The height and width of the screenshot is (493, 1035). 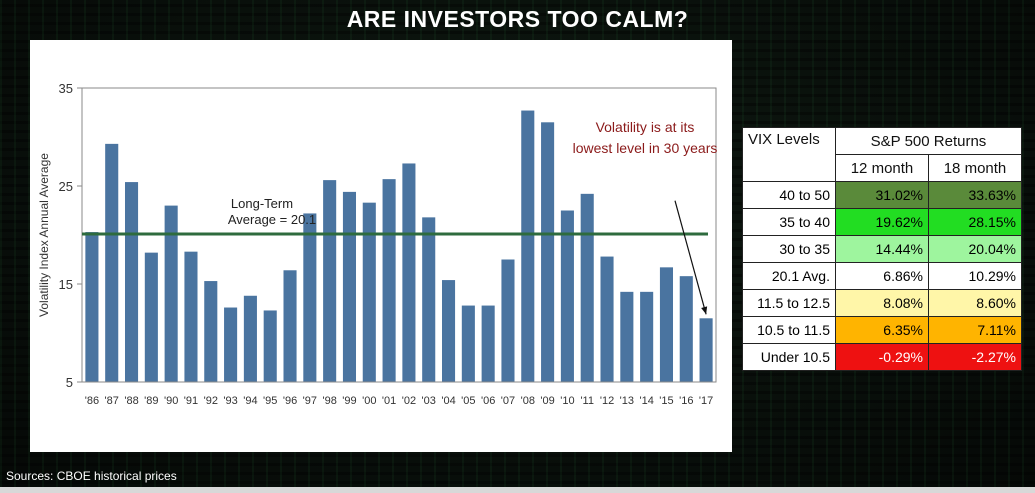 What do you see at coordinates (882, 168) in the screenshot?
I see `header-12-month: 12 month` at bounding box center [882, 168].